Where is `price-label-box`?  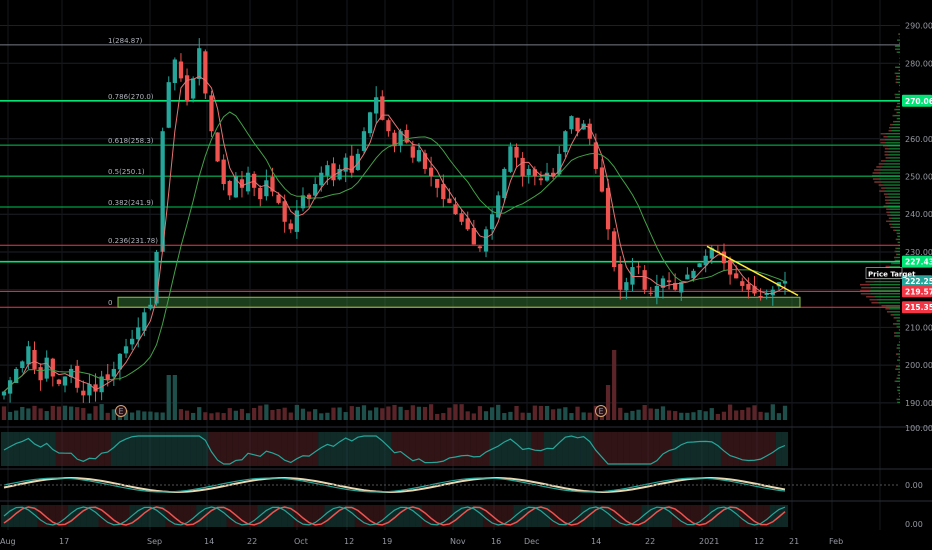
price-label-box is located at coordinates (917, 281).